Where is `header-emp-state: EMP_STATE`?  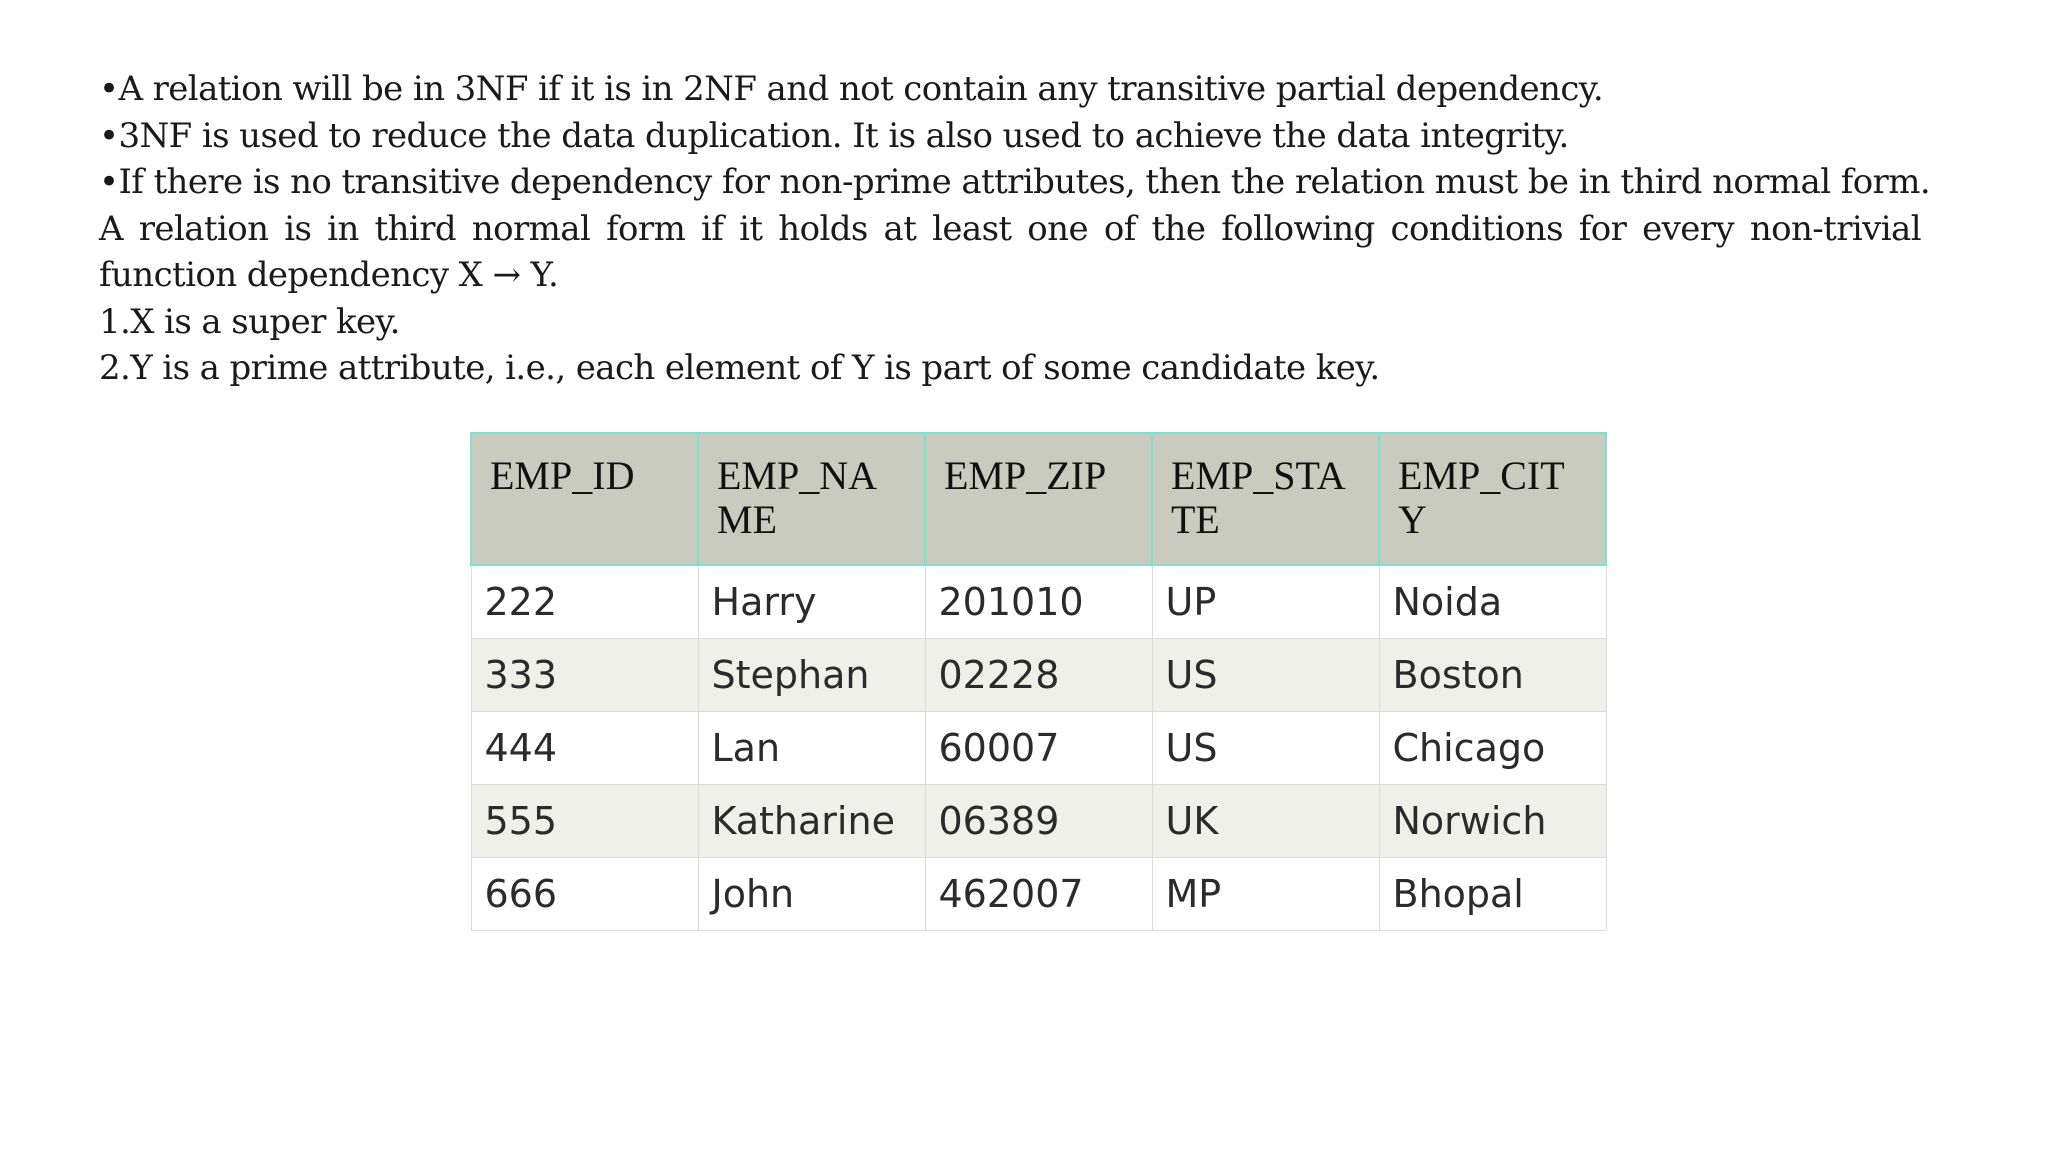 header-emp-state: EMP_STATE is located at coordinates (1265, 499).